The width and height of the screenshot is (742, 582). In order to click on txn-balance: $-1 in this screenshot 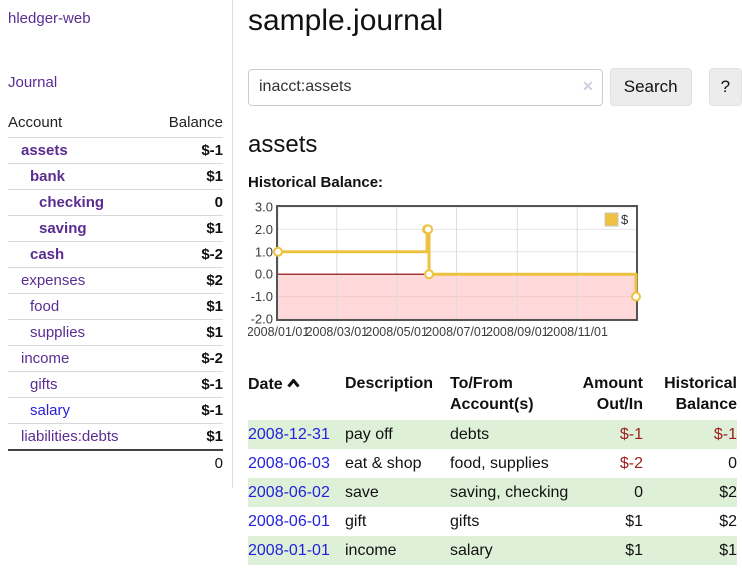, I will do `click(725, 434)`.